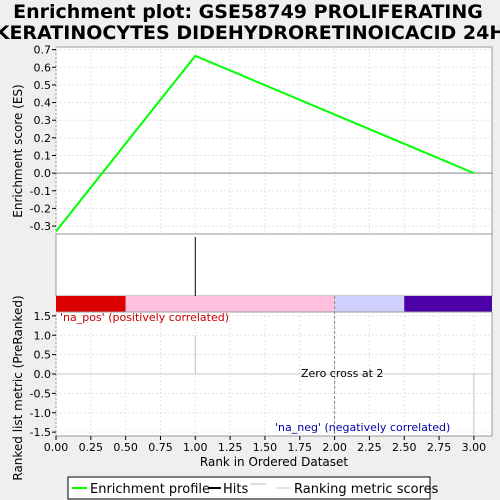 This screenshot has height=500, width=500. What do you see at coordinates (18, 150) in the screenshot?
I see `es-y-axis-label: Enrichment score (ES)` at bounding box center [18, 150].